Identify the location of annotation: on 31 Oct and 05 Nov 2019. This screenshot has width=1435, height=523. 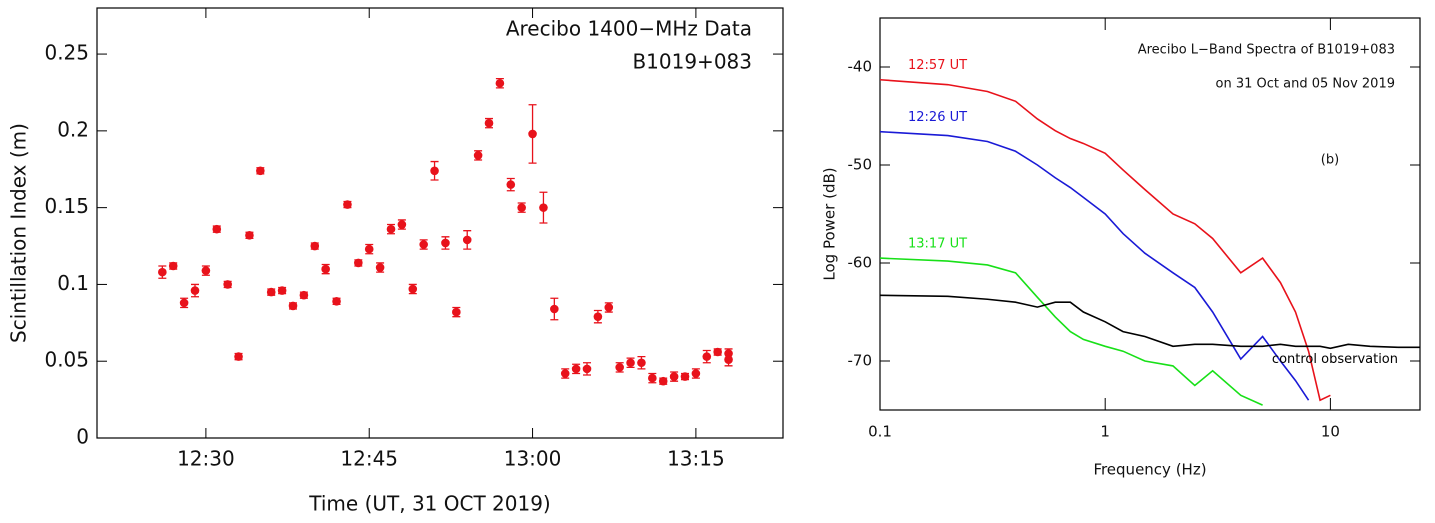
(1305, 84).